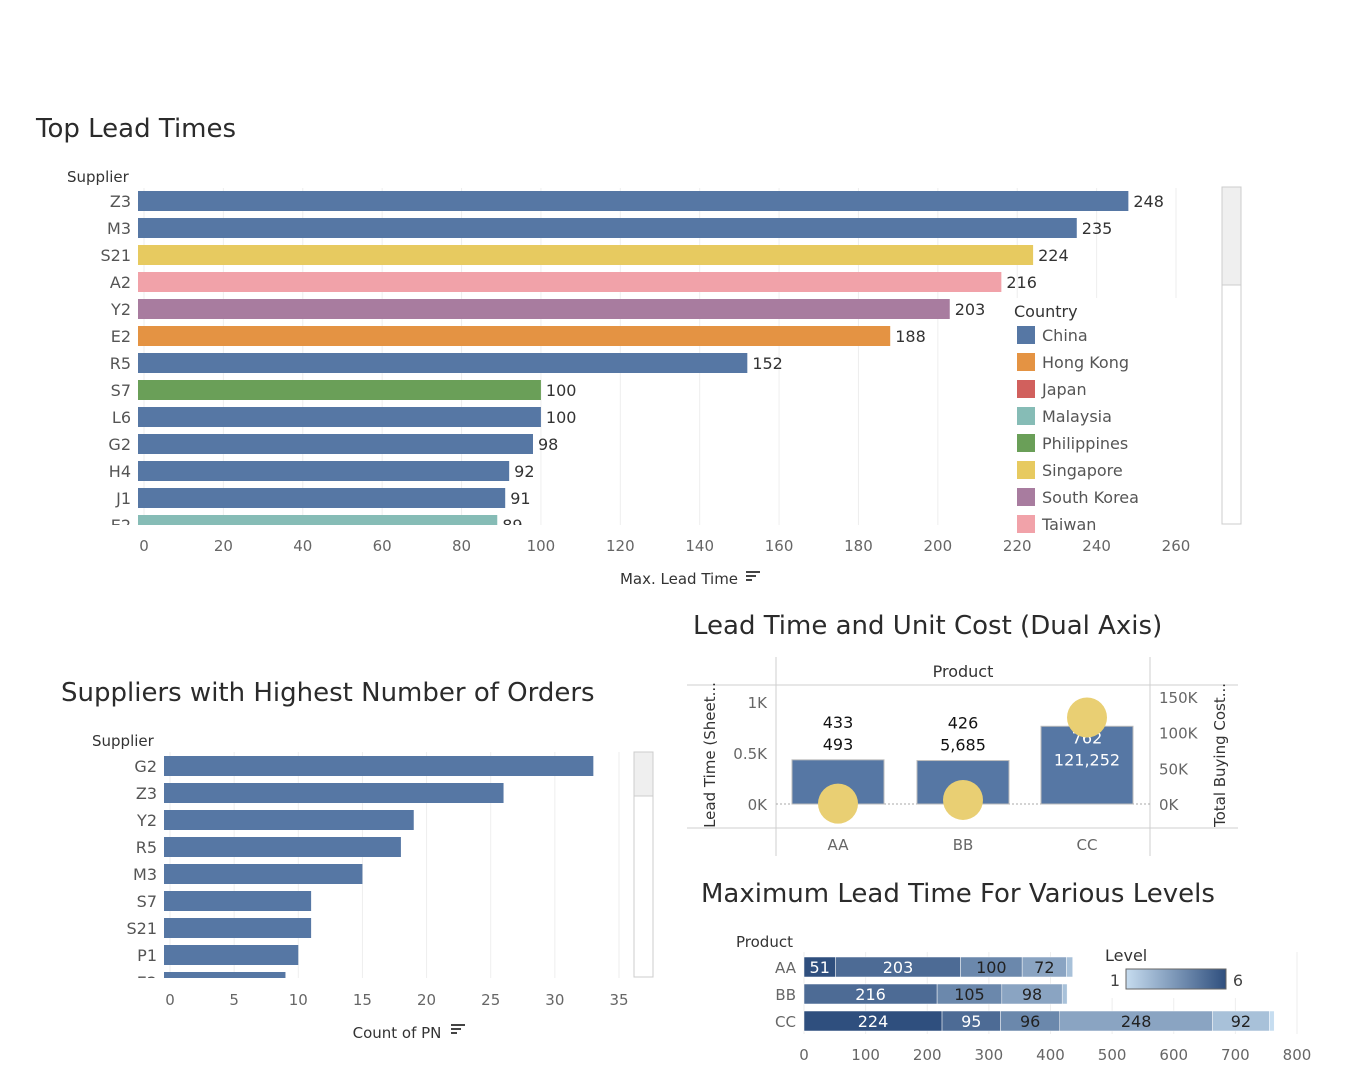 The image size is (1350, 1082). I want to click on category-label: J1, so click(123, 498).